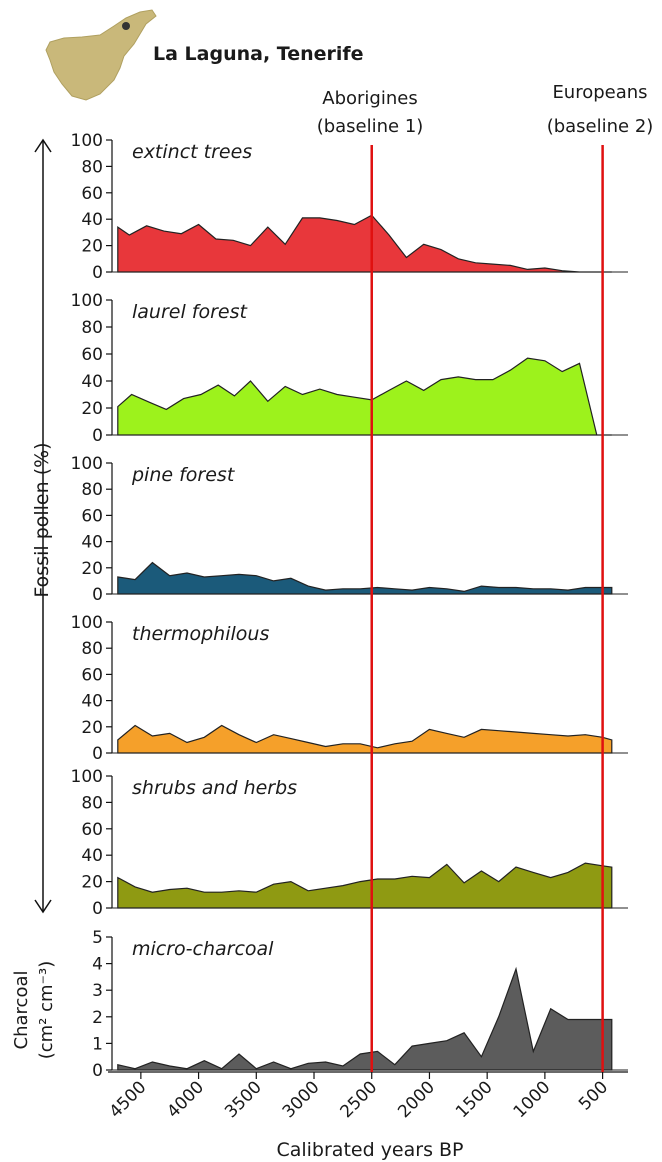 Image resolution: width=662 pixels, height=1162 pixels. Describe the element at coordinates (192, 152) in the screenshot. I see `panel-title: extinct trees` at that location.